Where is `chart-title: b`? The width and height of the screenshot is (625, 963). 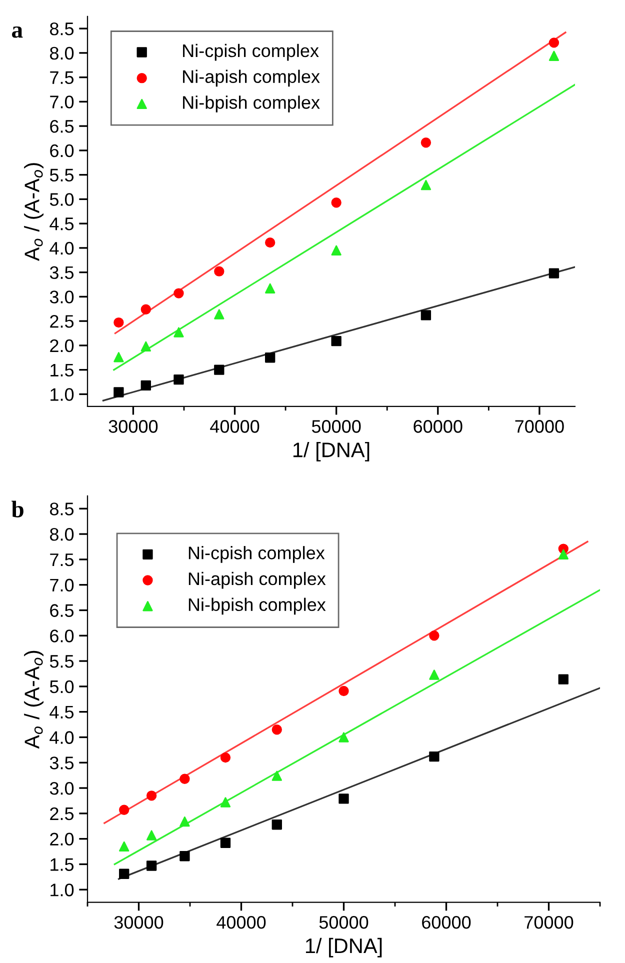
chart-title: b is located at coordinates (18, 509).